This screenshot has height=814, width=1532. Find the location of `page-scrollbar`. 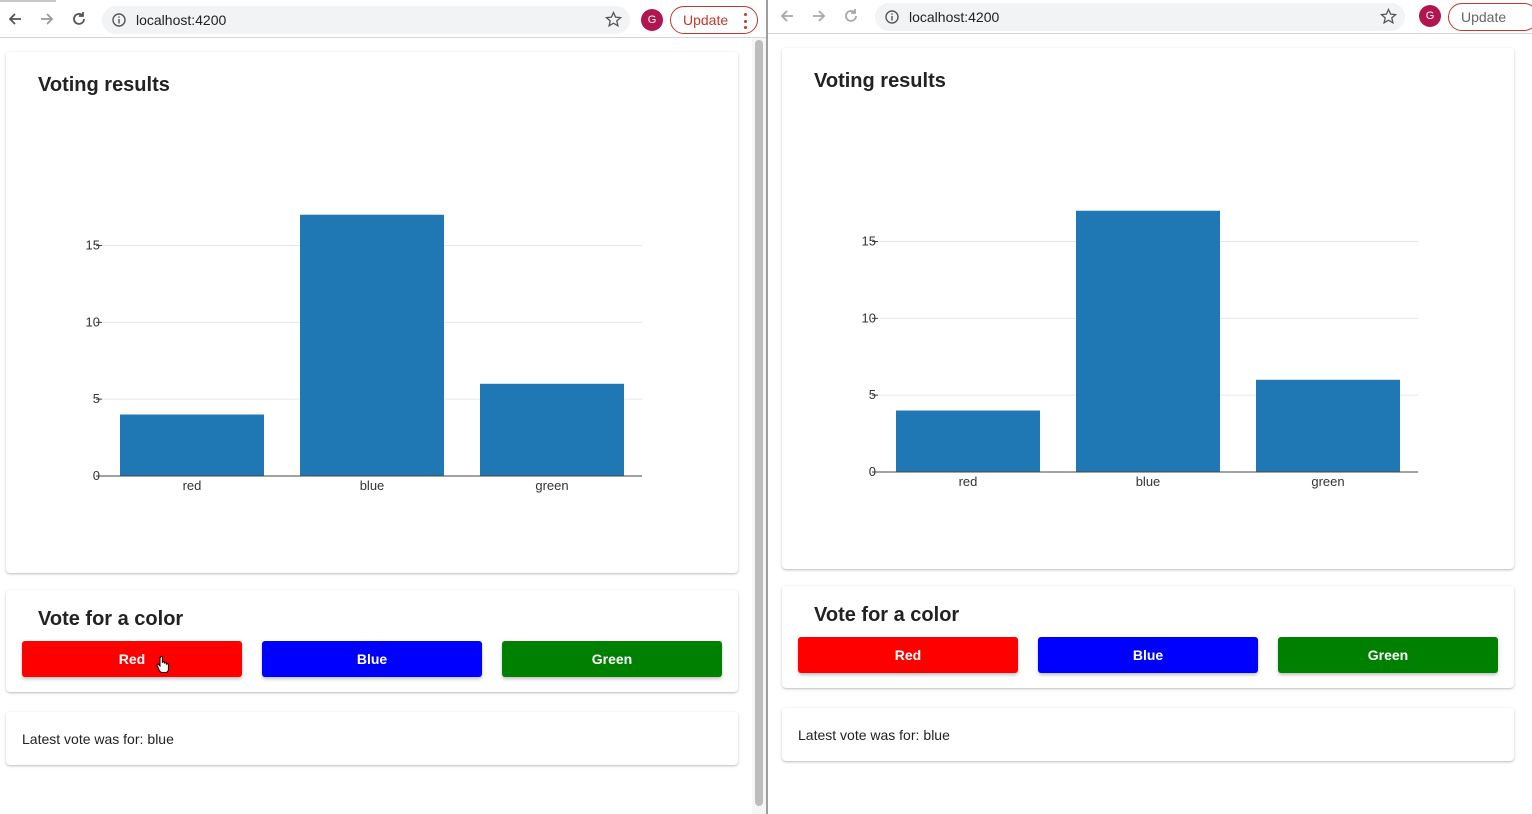

page-scrollbar is located at coordinates (759, 426).